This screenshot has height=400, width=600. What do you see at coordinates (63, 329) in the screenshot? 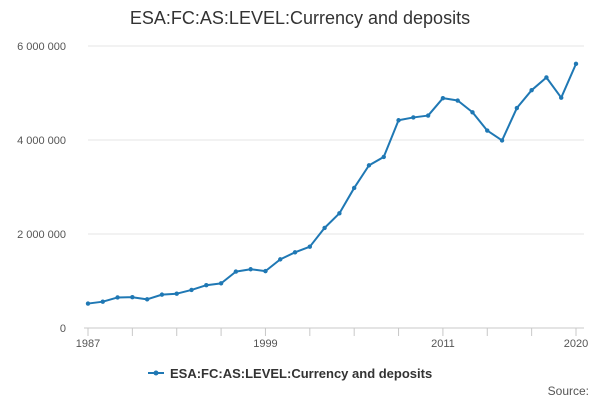
I see `y-tick-label: 0` at bounding box center [63, 329].